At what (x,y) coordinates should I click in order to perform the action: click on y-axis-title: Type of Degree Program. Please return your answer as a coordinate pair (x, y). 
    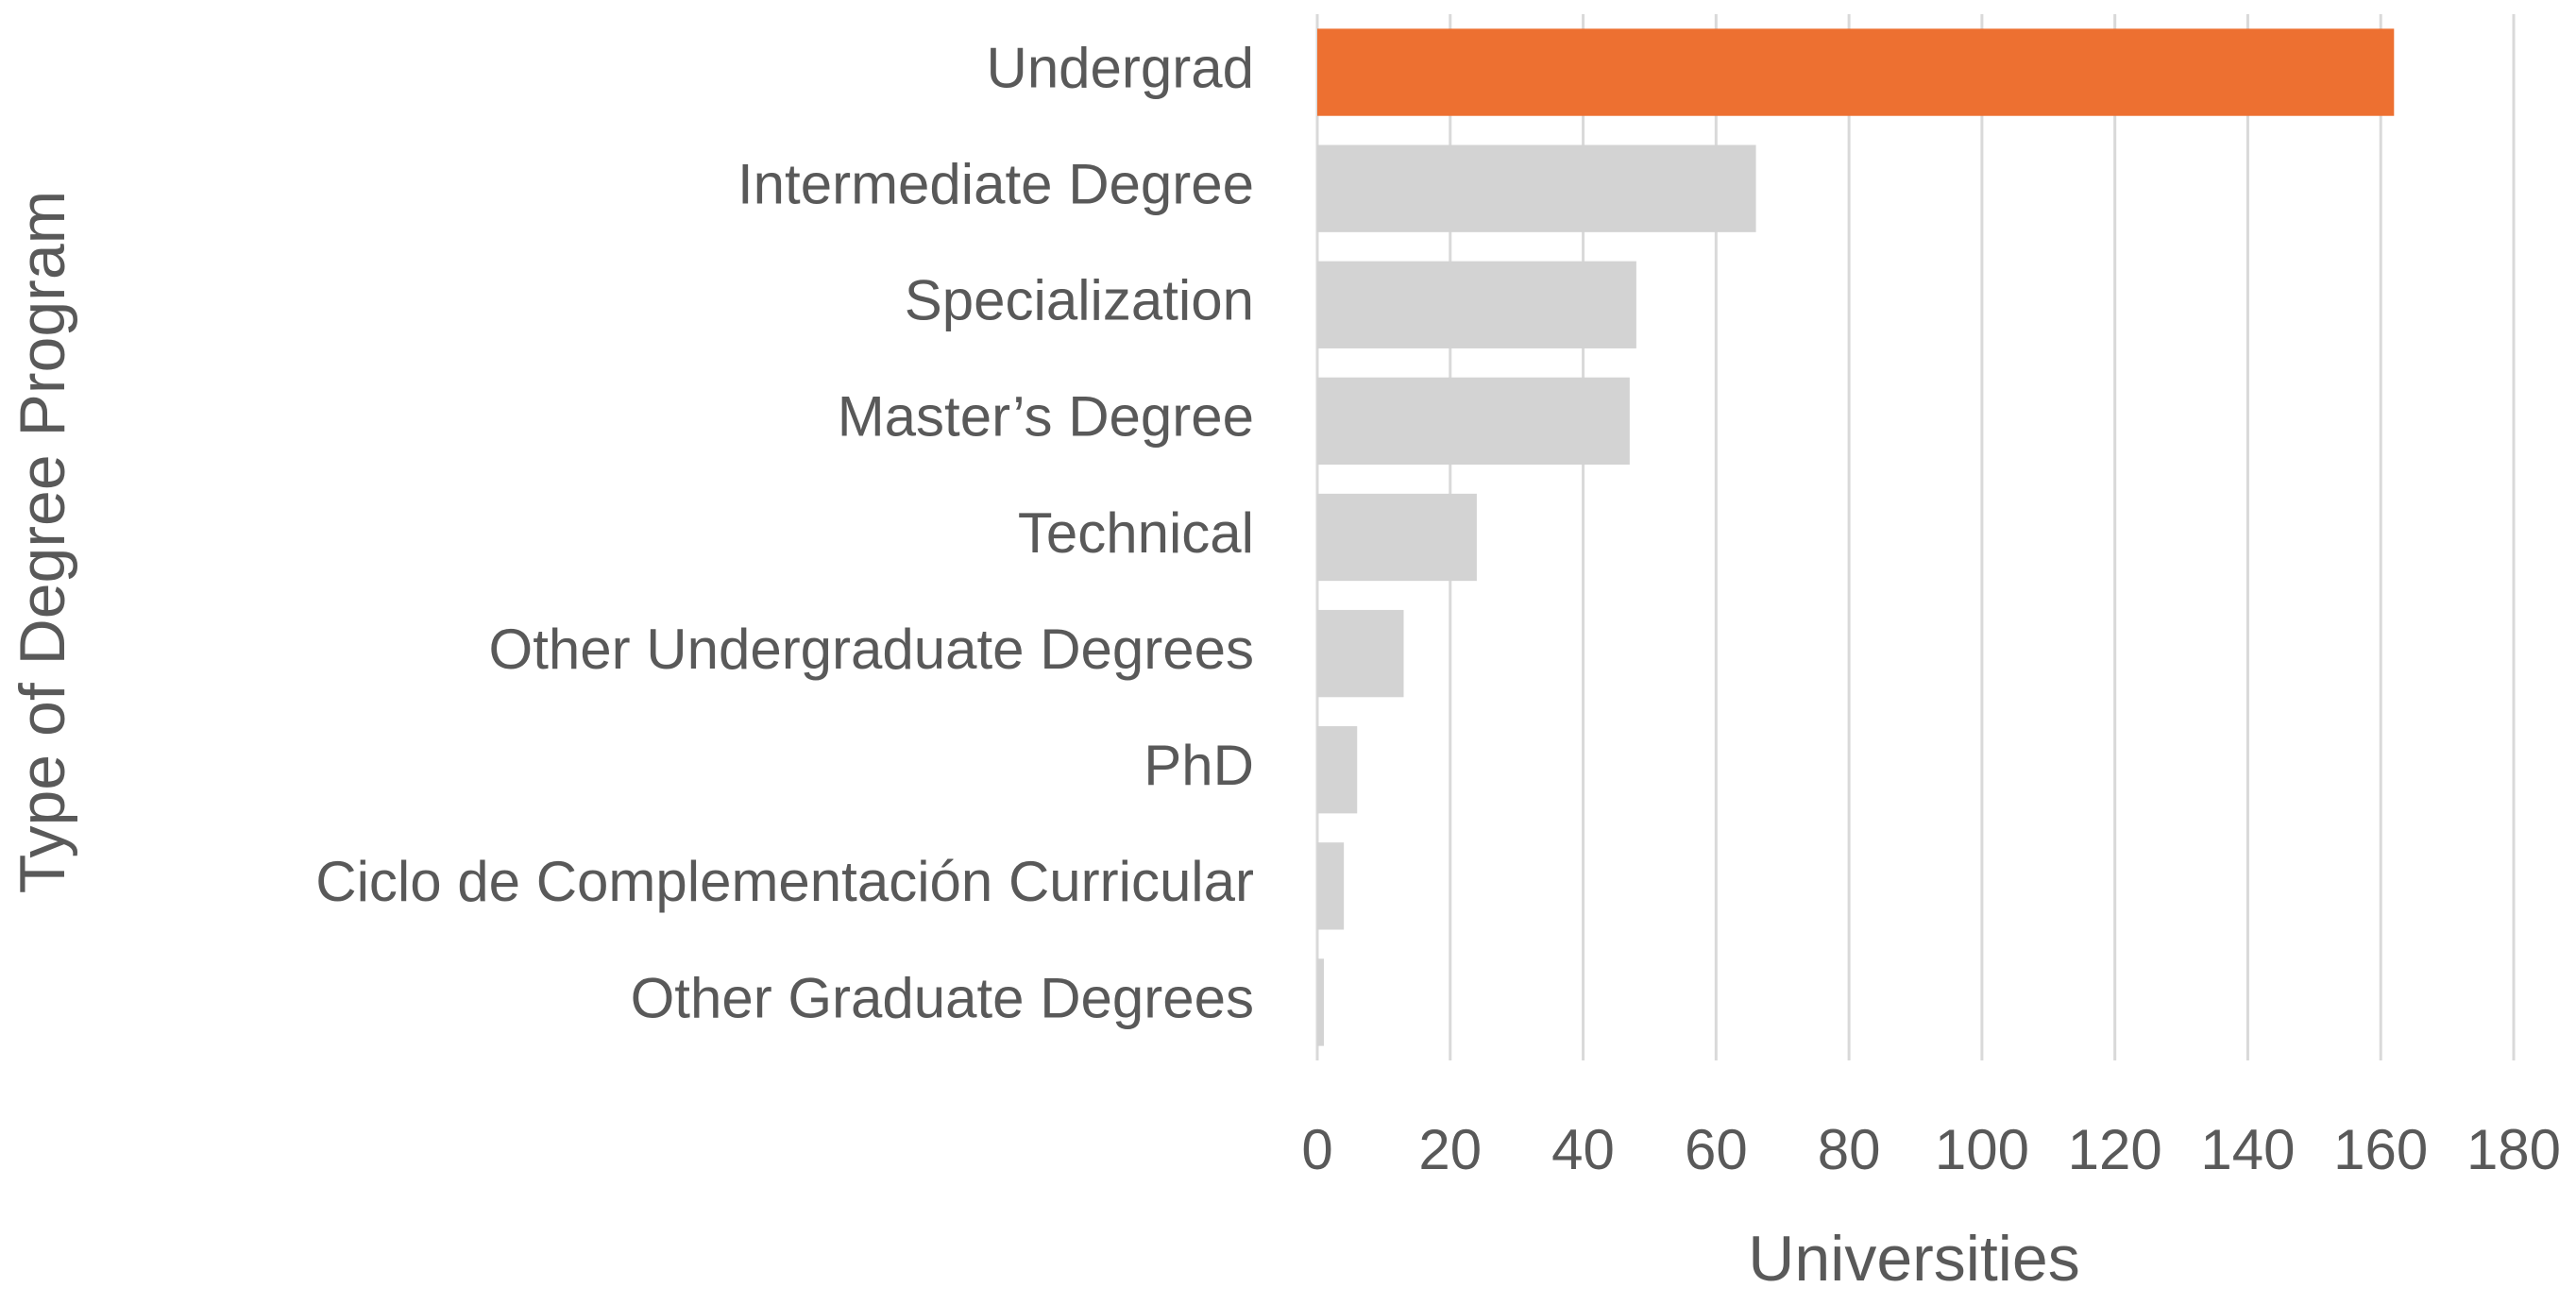
    Looking at the image, I should click on (42, 542).